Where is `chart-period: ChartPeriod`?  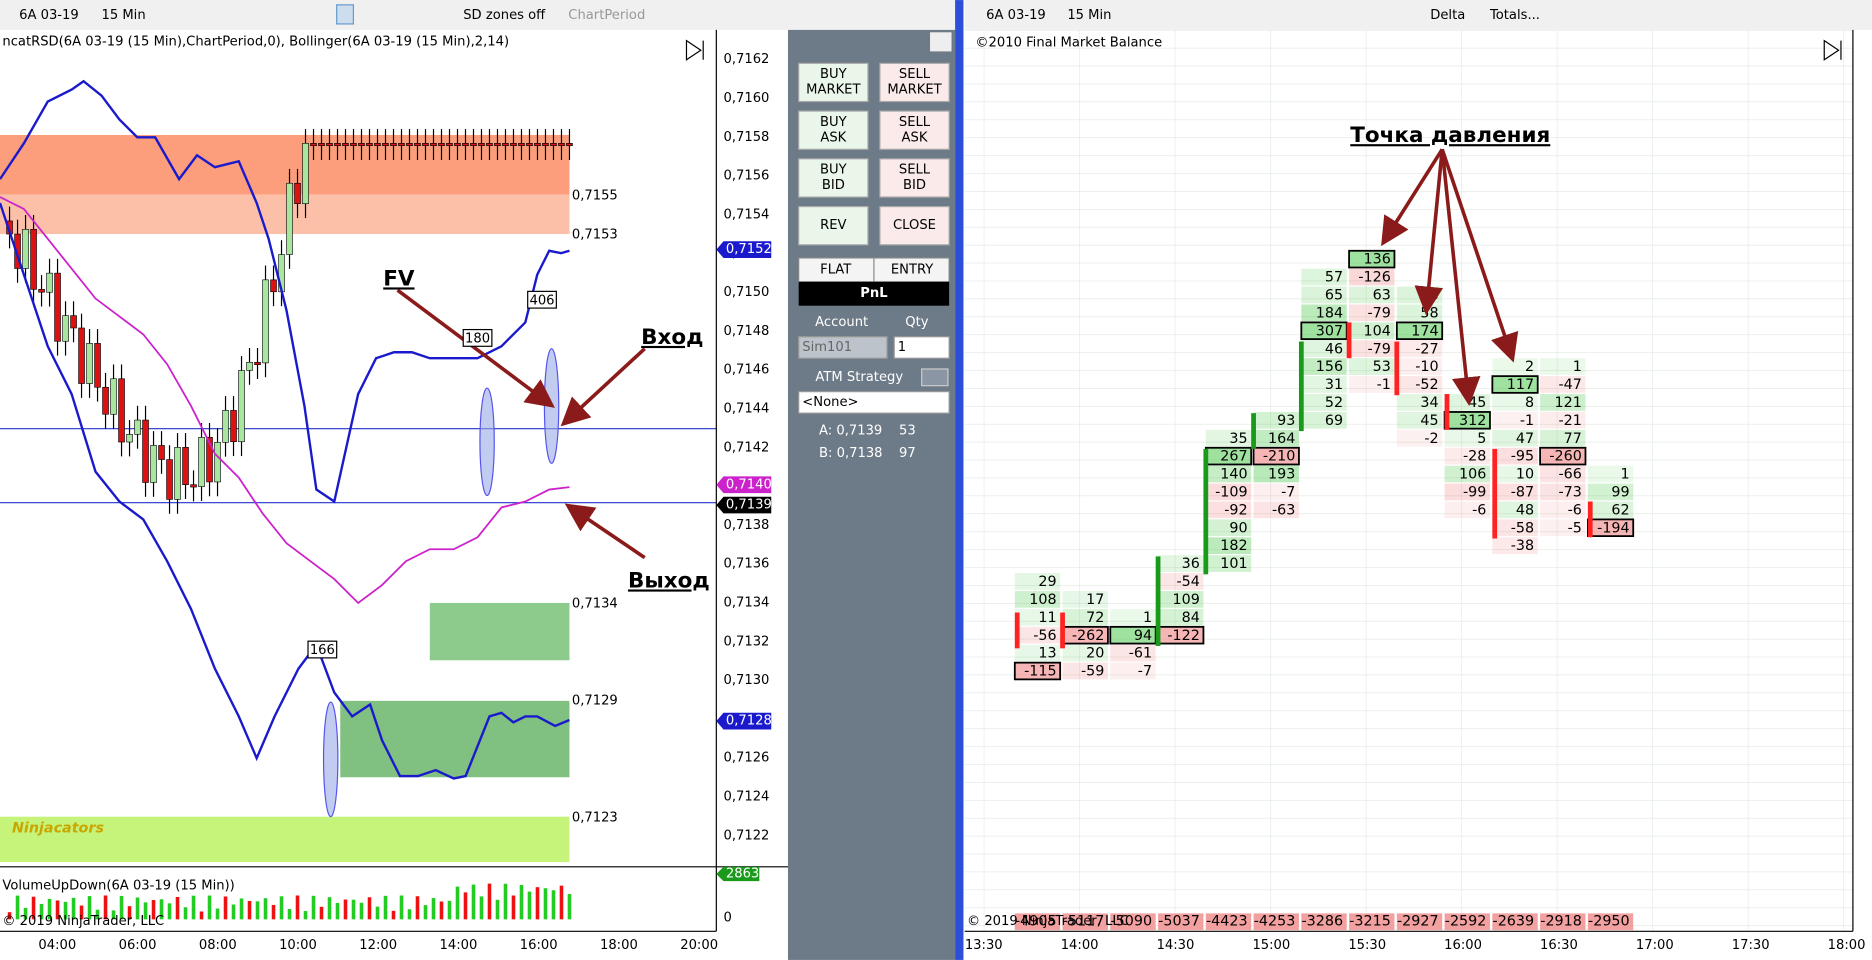
chart-period: ChartPeriod is located at coordinates (606, 15).